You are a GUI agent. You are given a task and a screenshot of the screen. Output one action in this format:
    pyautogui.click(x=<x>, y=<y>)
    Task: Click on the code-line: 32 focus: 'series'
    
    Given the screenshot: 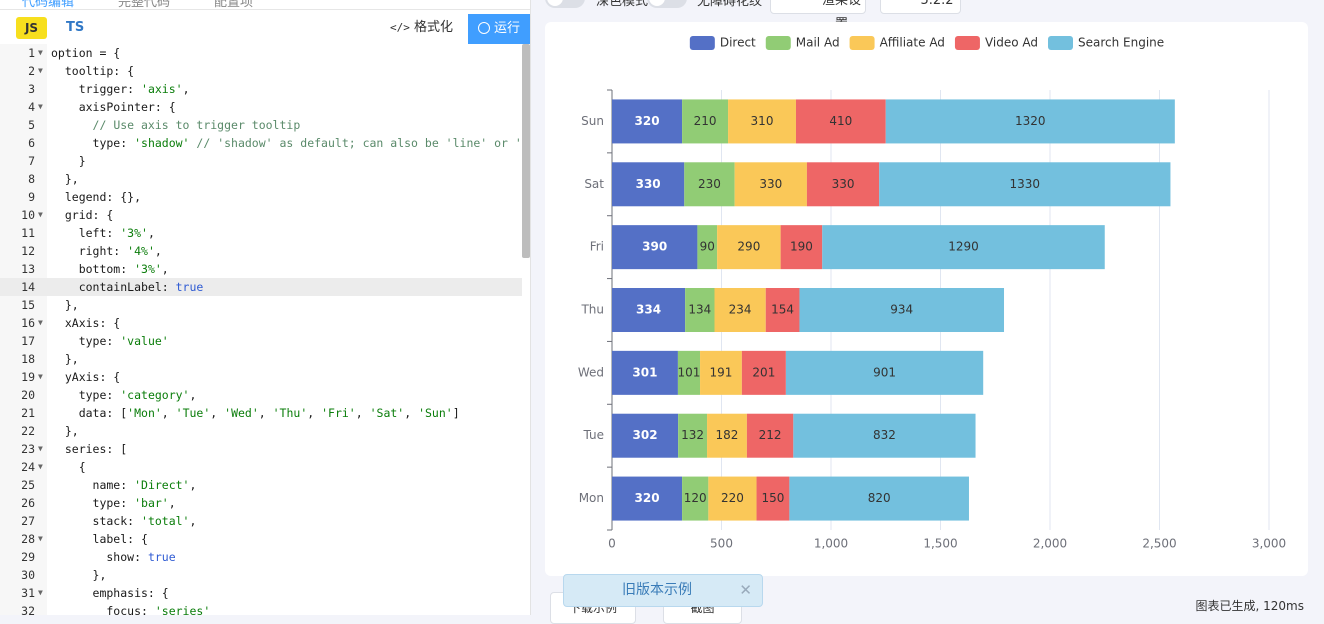 What is the action you would take?
    pyautogui.click(x=261, y=608)
    